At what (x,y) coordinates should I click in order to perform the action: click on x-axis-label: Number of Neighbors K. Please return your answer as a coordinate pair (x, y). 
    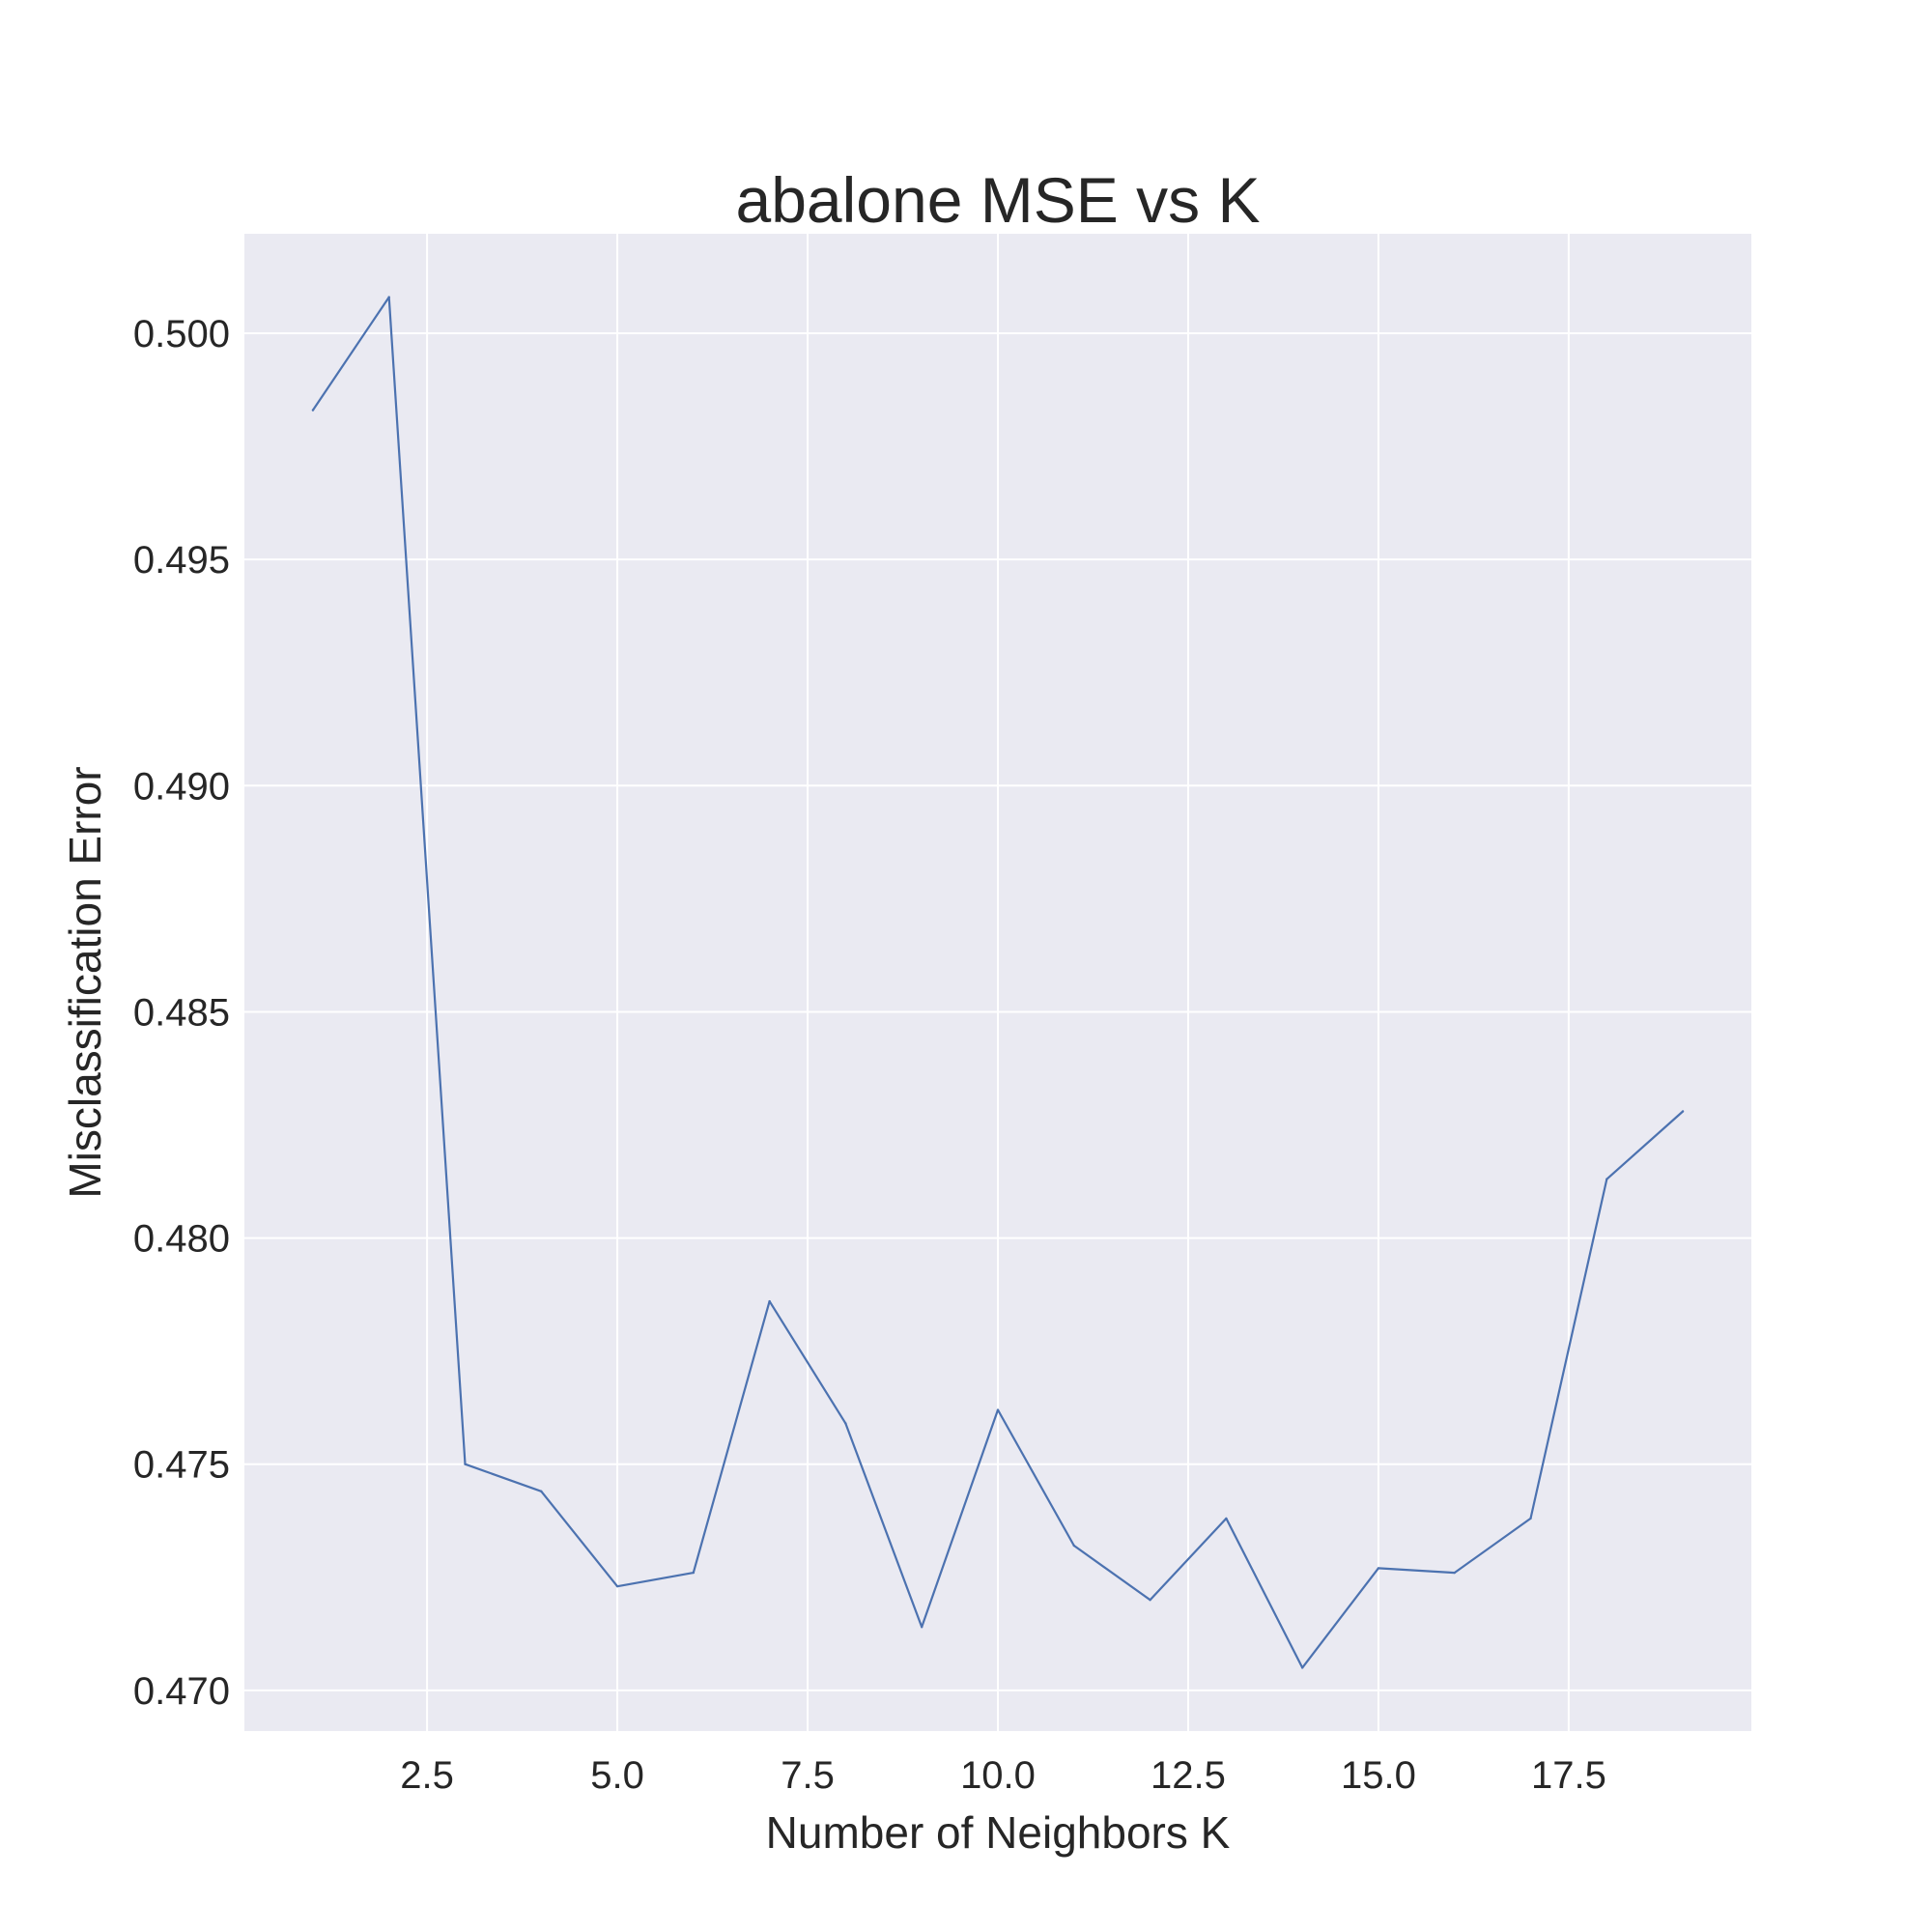
    Looking at the image, I should click on (998, 1832).